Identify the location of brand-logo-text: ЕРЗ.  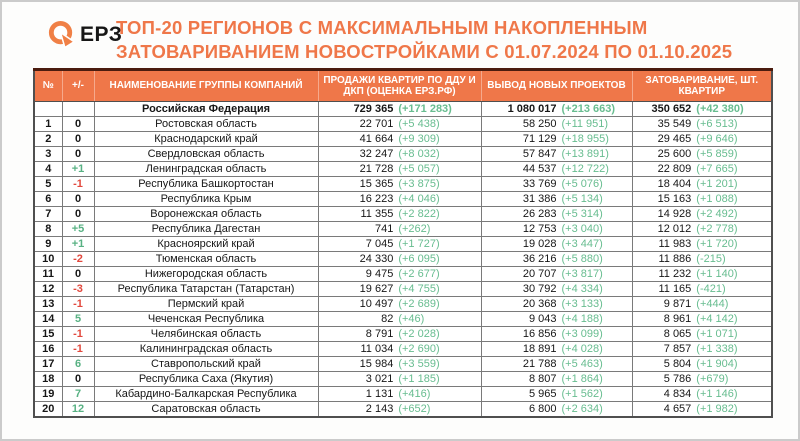
(101, 34).